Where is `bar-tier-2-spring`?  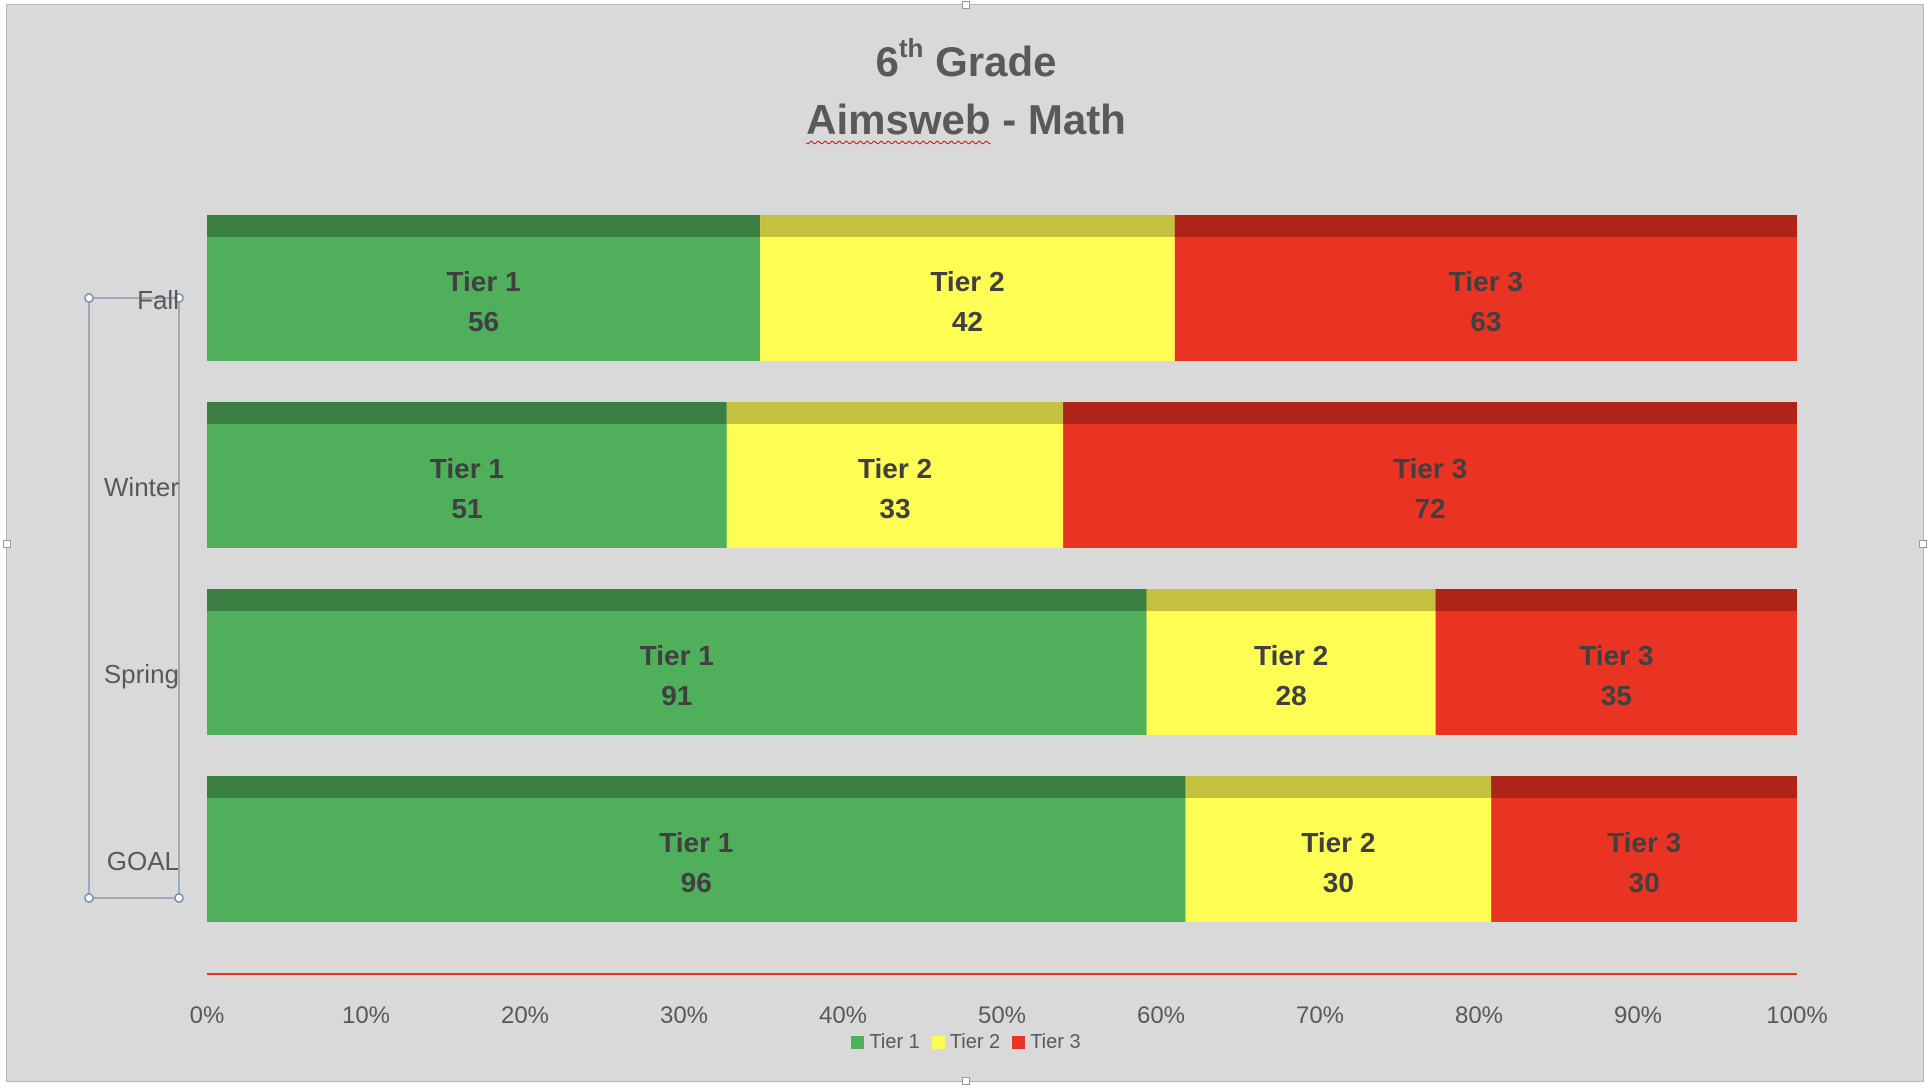 bar-tier-2-spring is located at coordinates (1291, 662).